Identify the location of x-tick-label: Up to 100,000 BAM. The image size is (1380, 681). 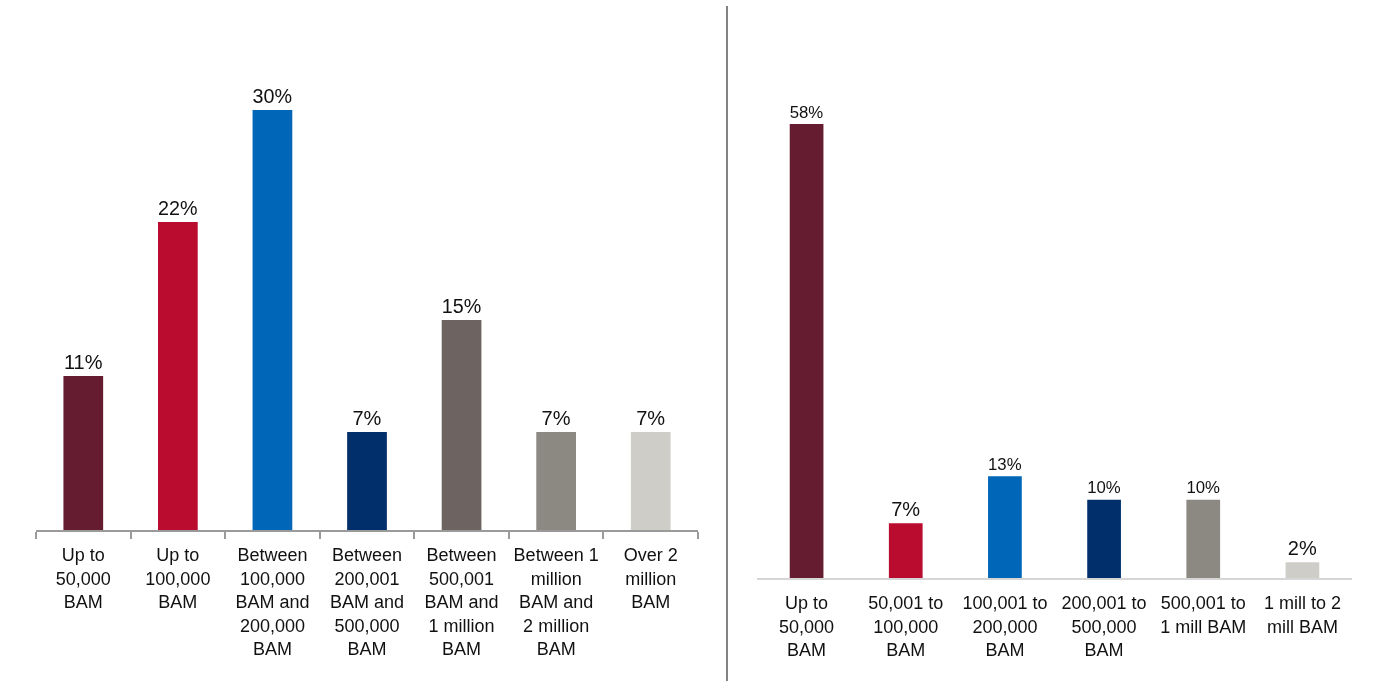
(178, 579).